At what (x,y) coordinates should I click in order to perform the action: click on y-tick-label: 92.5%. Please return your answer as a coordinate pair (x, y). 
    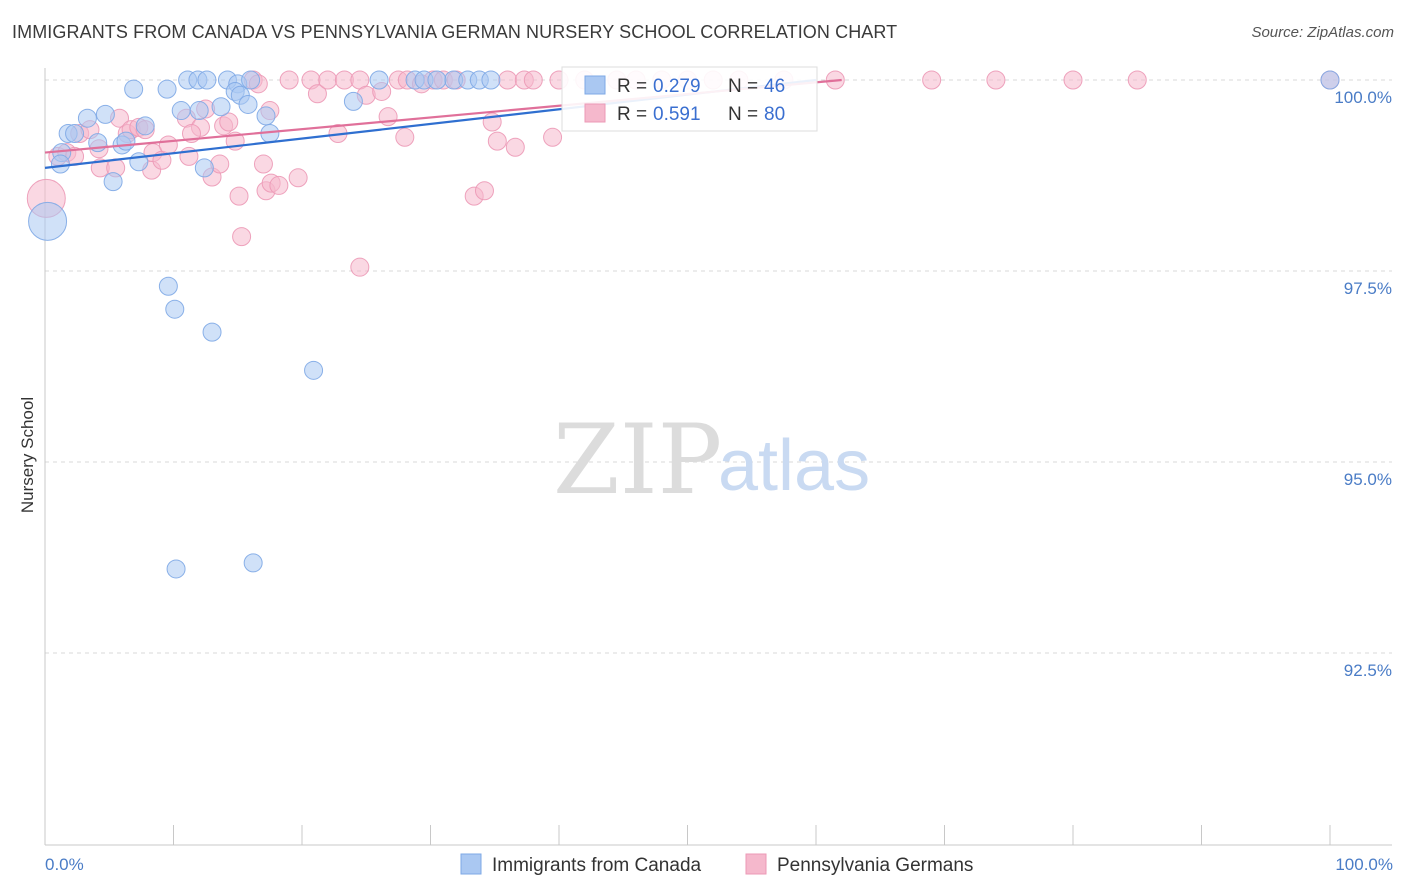
    Looking at the image, I should click on (1368, 670).